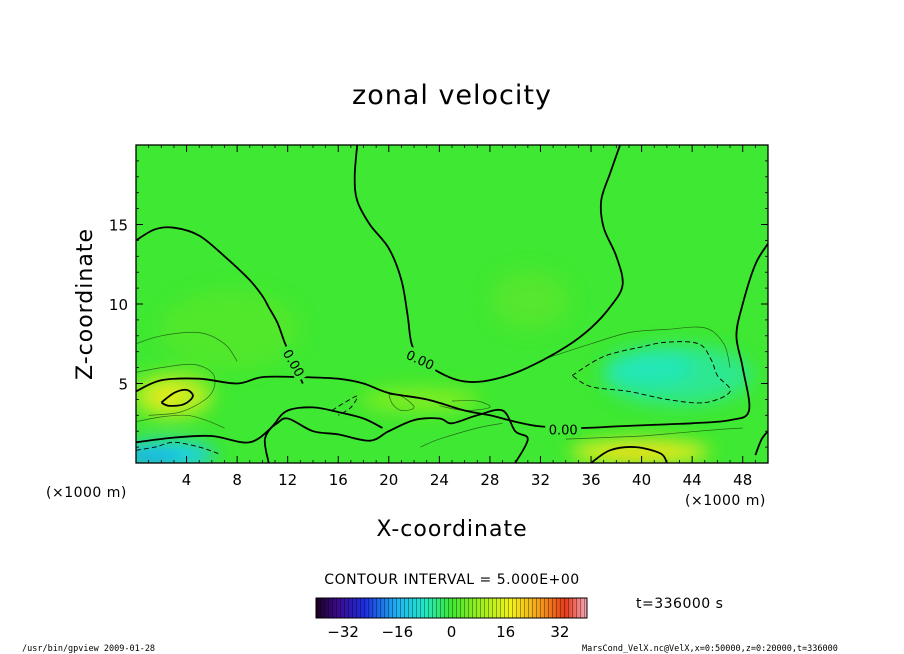  I want to click on positive-region-northwest, so click(230, 330).